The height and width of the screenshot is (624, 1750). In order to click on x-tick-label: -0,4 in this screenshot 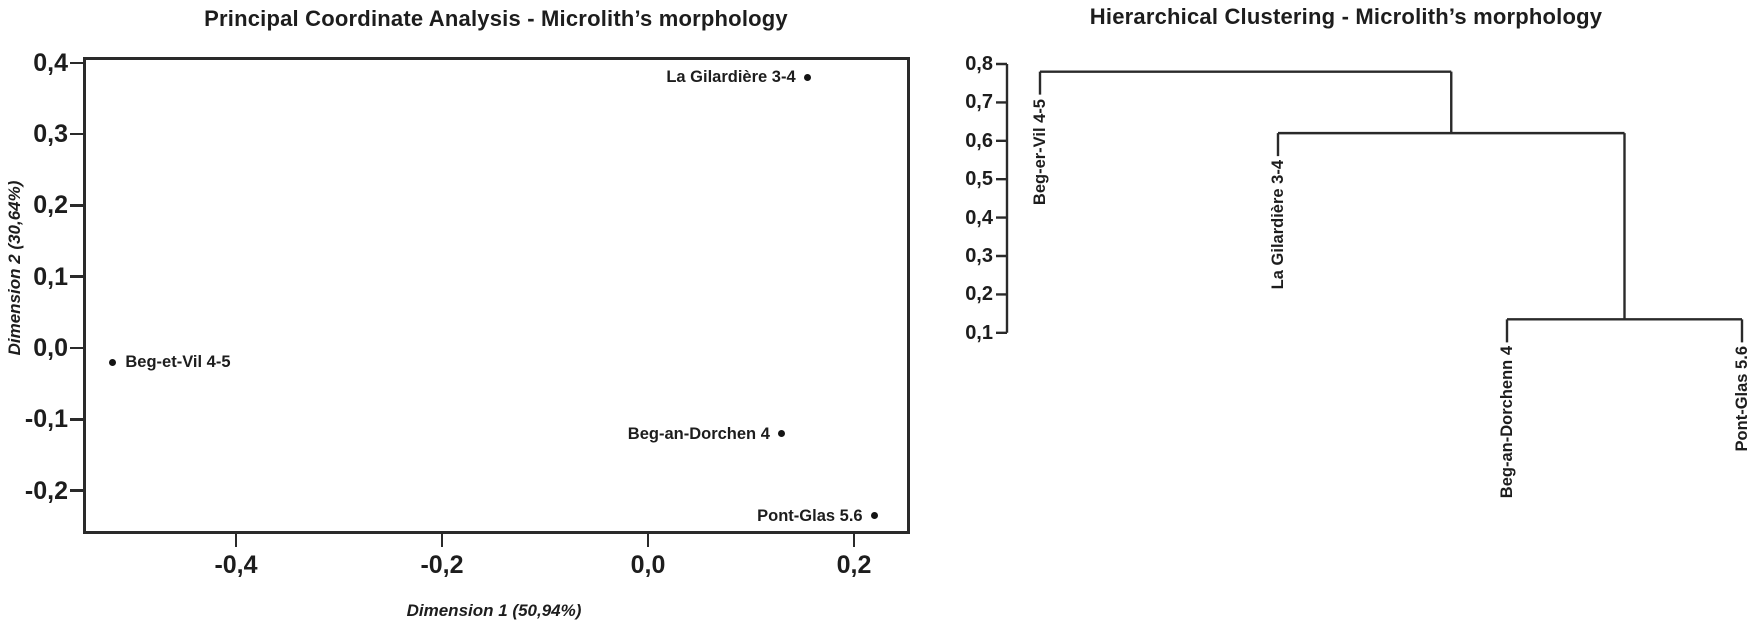, I will do `click(236, 565)`.